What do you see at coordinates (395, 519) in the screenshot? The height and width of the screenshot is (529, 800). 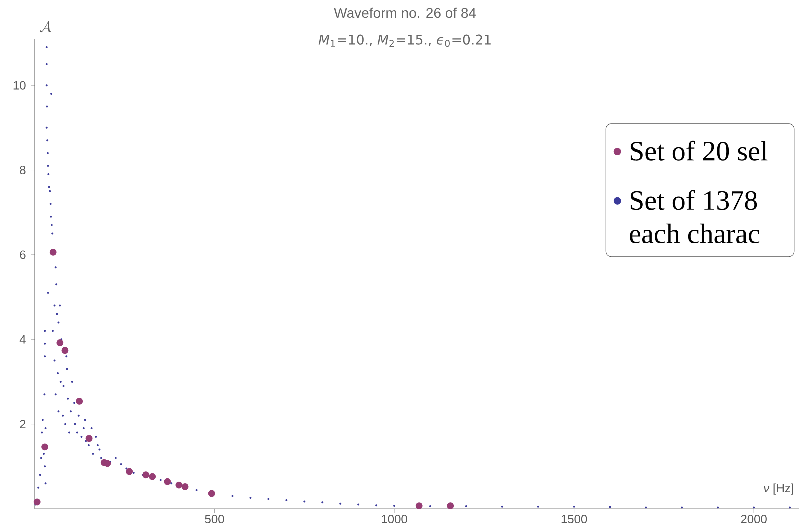 I see `x-tick-label: 1000` at bounding box center [395, 519].